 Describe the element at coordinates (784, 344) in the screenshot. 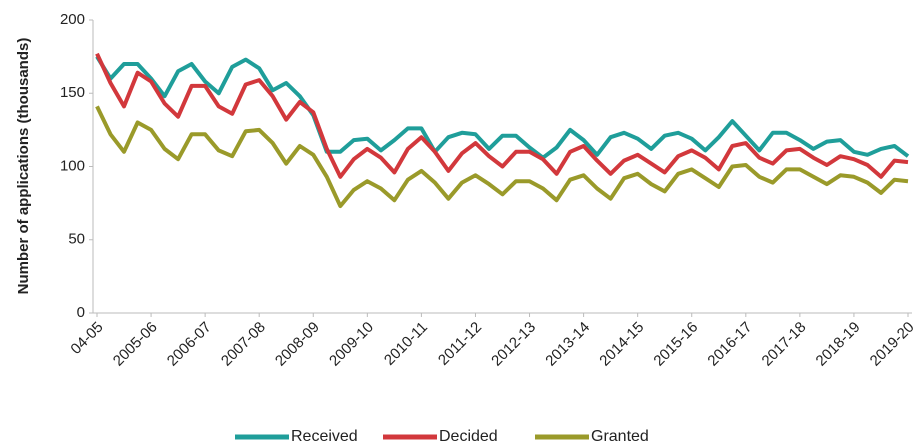

I see `x-tick-label: 2017-18` at that location.